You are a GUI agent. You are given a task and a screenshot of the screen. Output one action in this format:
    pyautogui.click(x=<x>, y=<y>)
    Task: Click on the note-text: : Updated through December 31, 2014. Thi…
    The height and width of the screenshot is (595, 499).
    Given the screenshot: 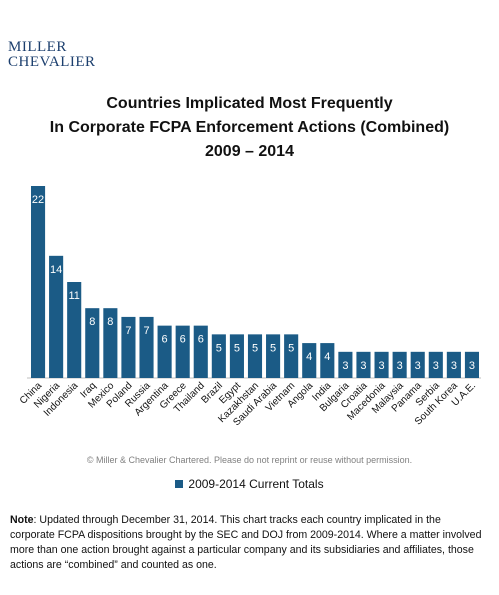 What is the action you would take?
    pyautogui.click(x=246, y=542)
    